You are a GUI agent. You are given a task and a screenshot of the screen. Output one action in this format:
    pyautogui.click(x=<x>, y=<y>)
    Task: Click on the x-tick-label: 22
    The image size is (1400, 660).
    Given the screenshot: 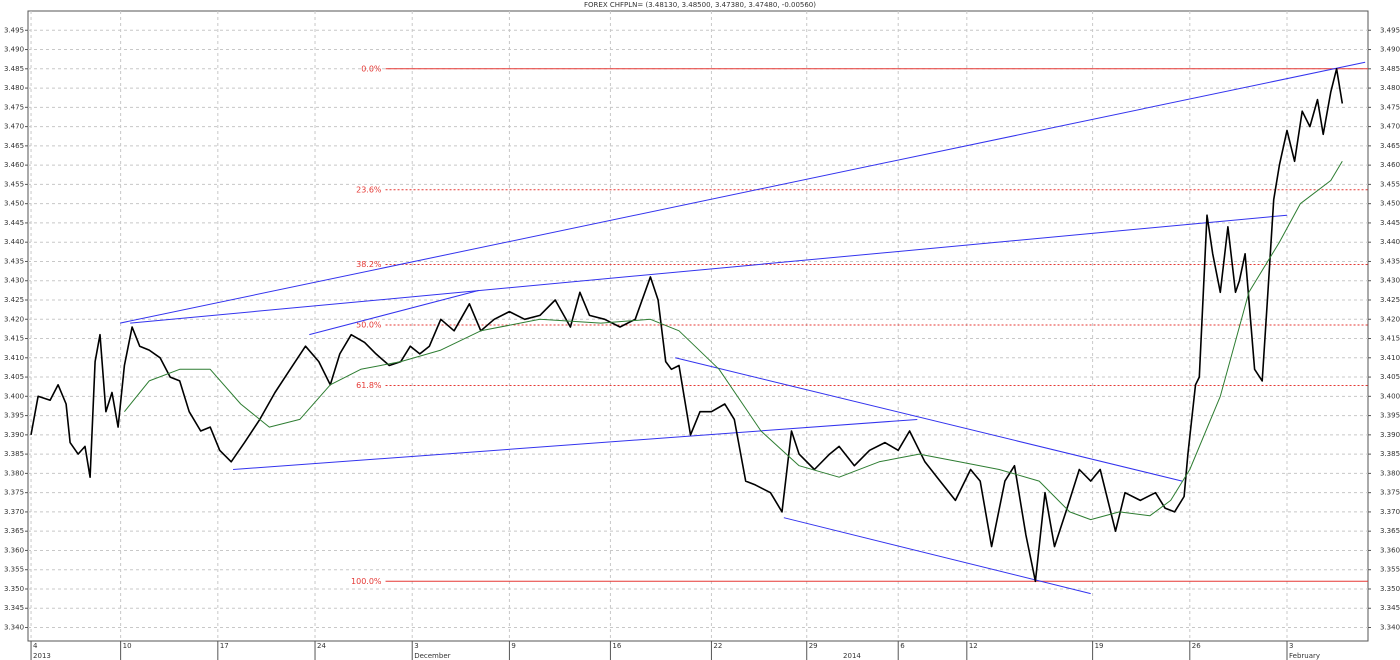 What is the action you would take?
    pyautogui.click(x=717, y=646)
    